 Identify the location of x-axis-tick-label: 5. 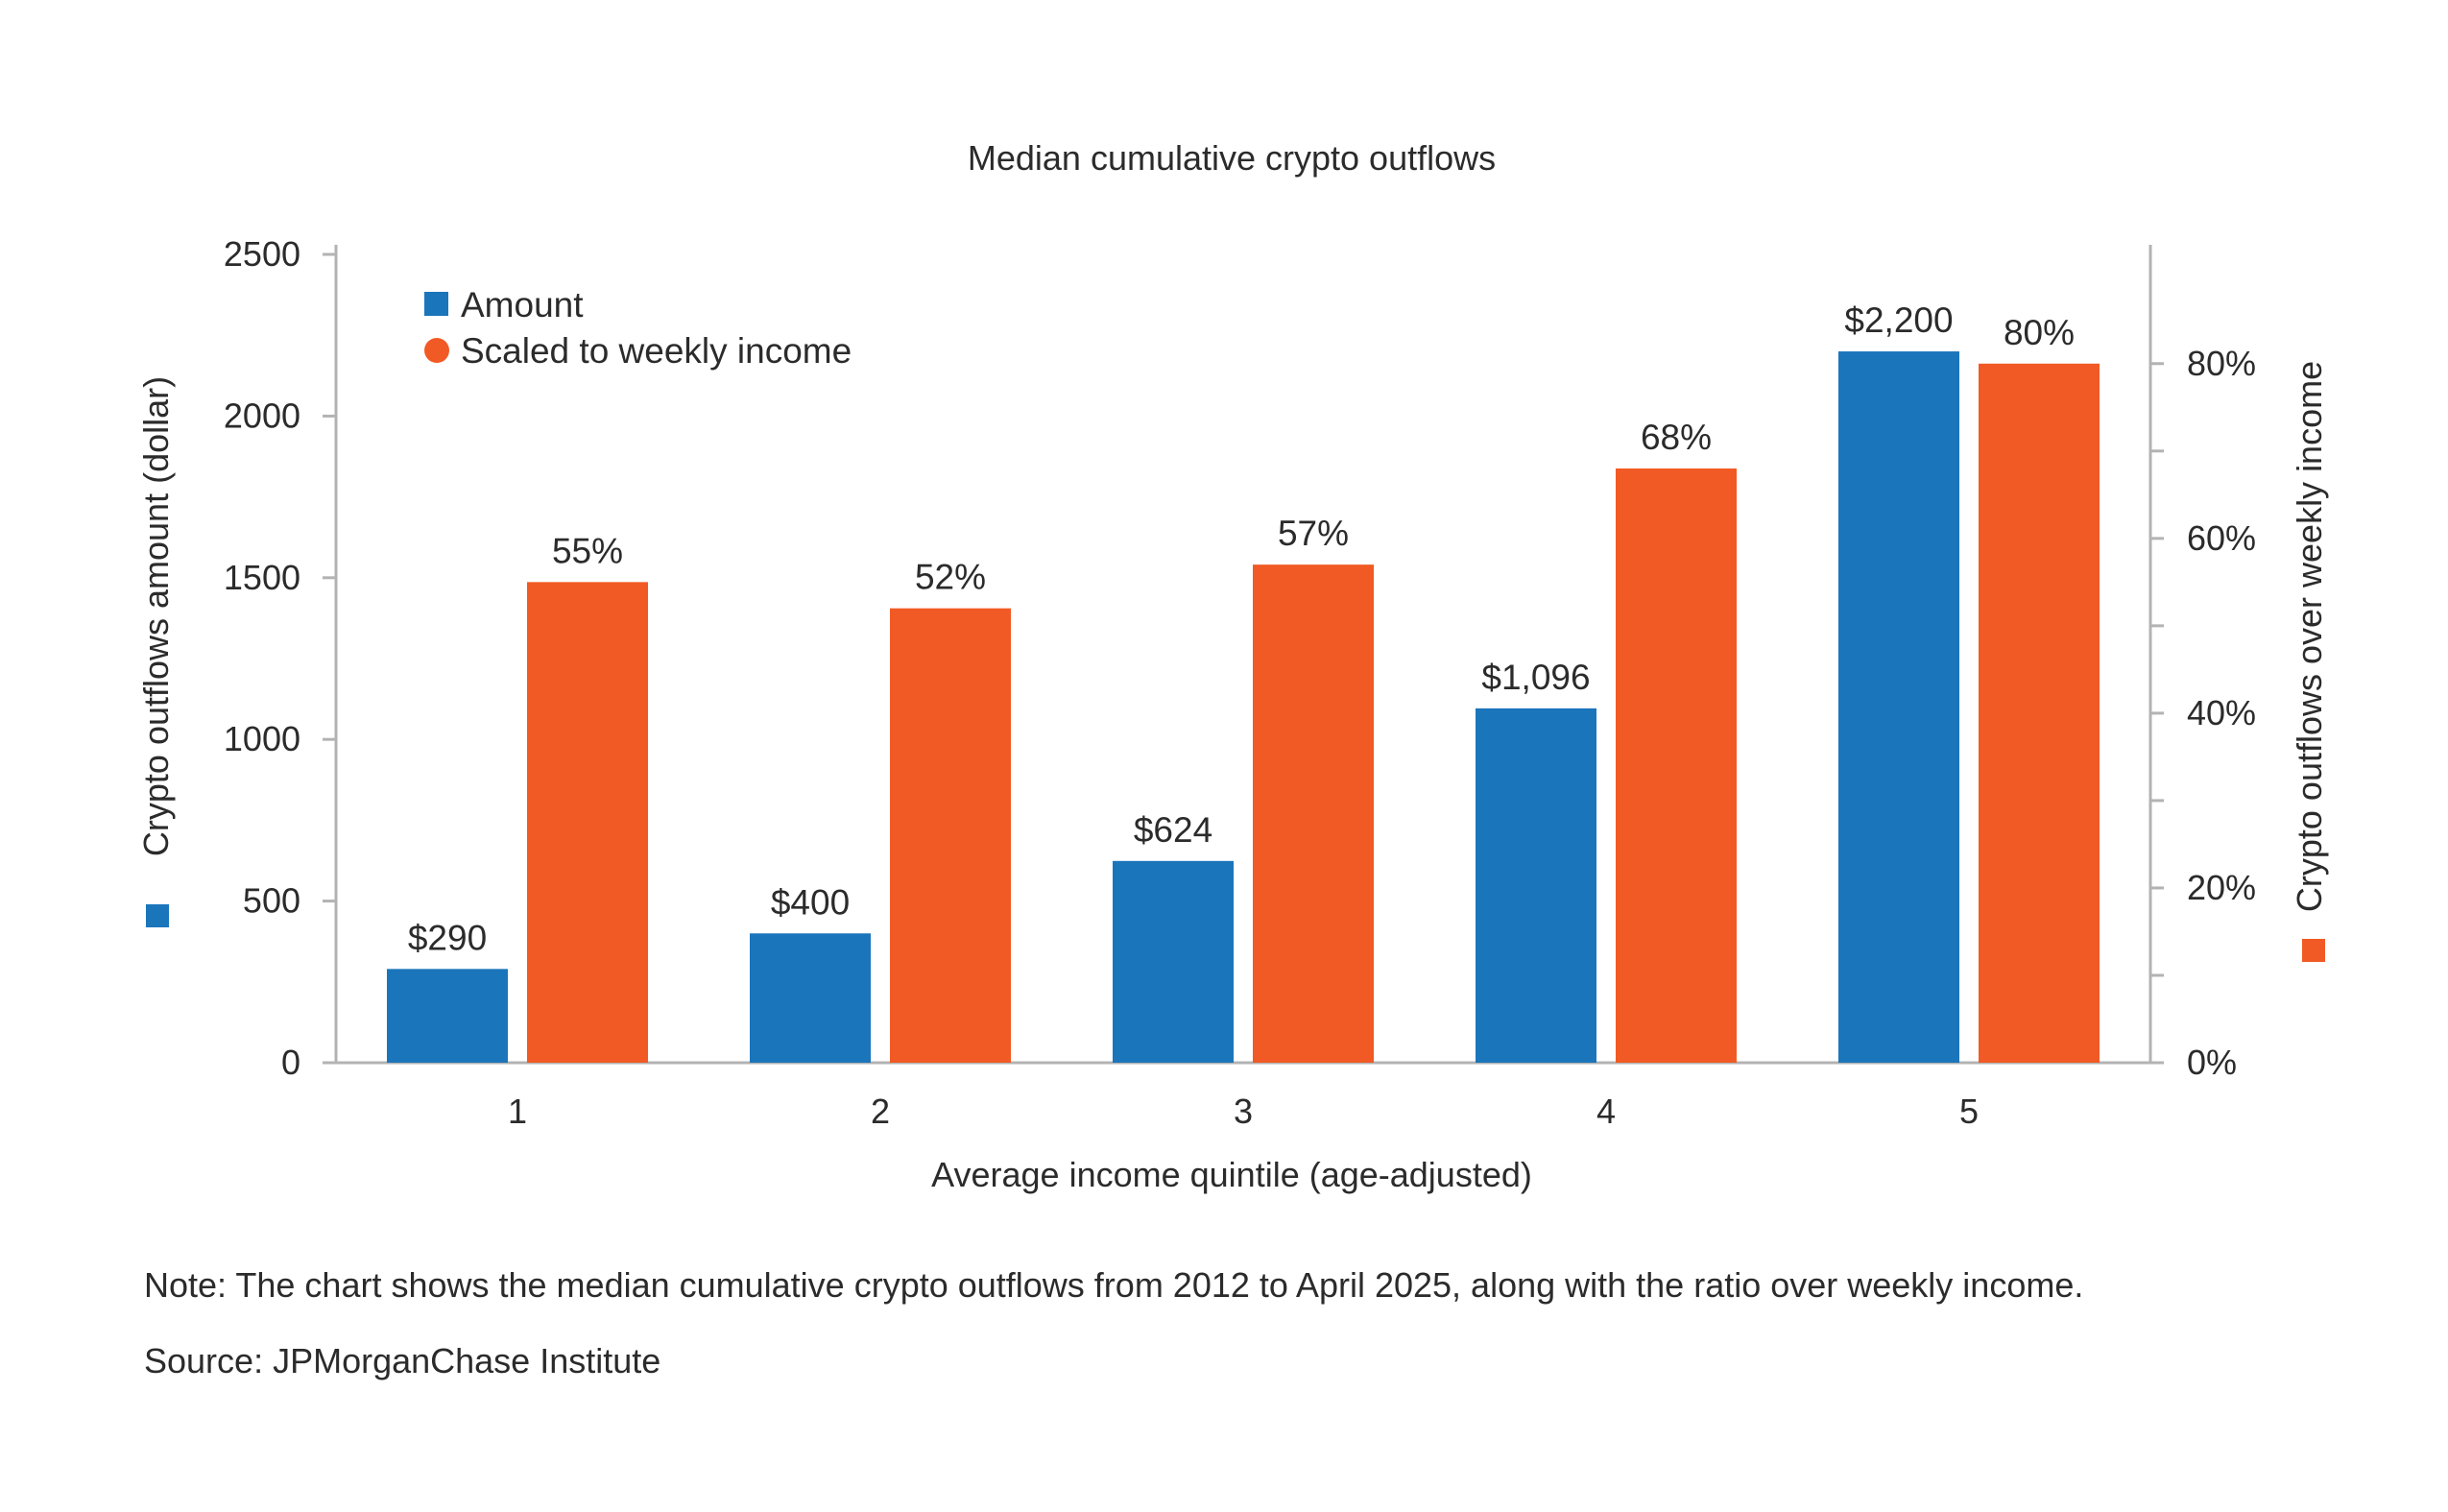
(1969, 1111).